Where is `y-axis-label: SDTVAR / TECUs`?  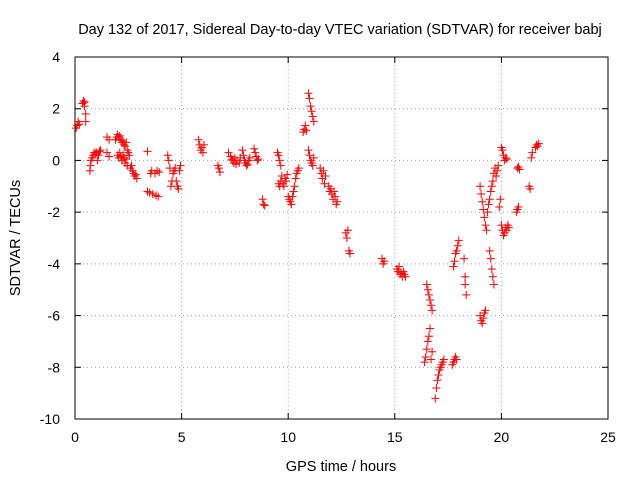
y-axis-label: SDTVAR / TECUs is located at coordinates (16, 238).